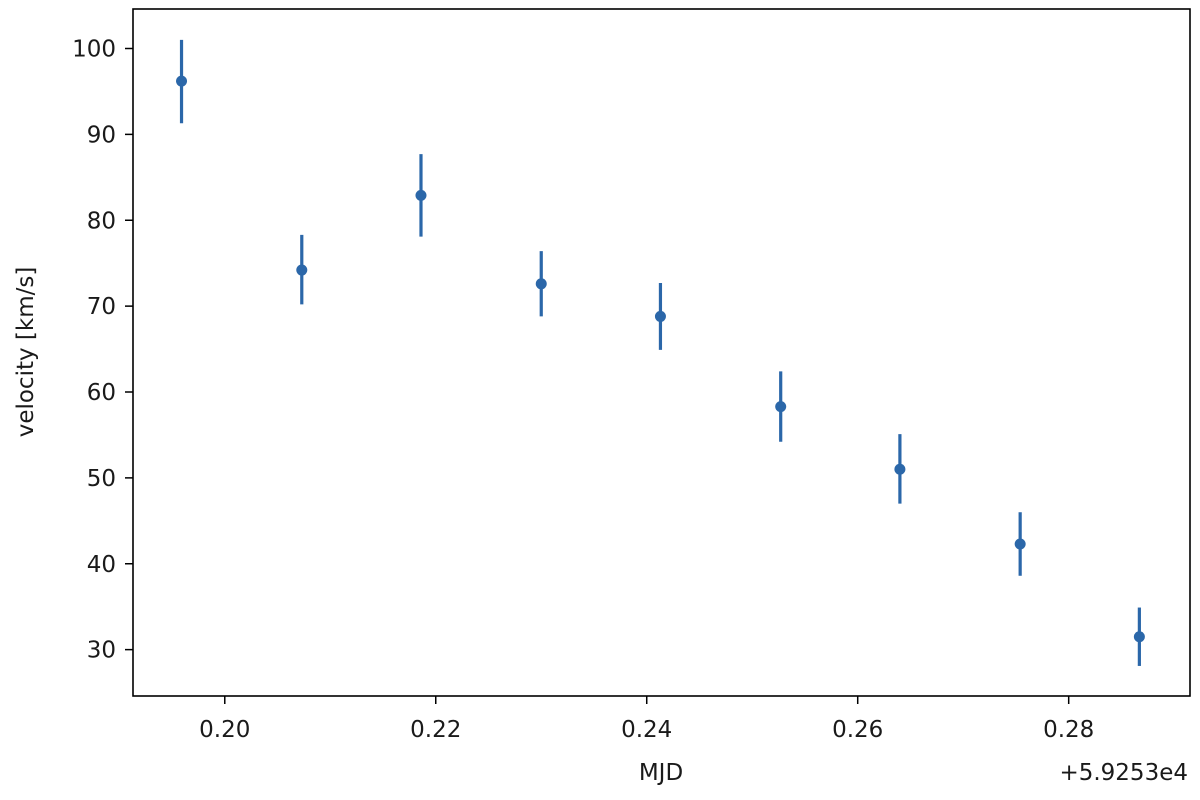  I want to click on x-tick-label: 0.22, so click(435, 730).